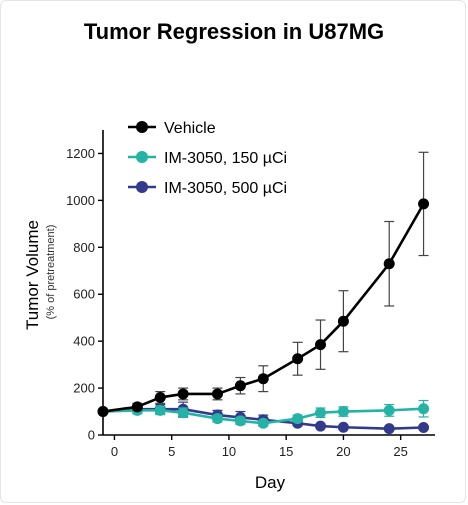  Describe the element at coordinates (190, 128) in the screenshot. I see `legend-label: Vehicle` at that location.